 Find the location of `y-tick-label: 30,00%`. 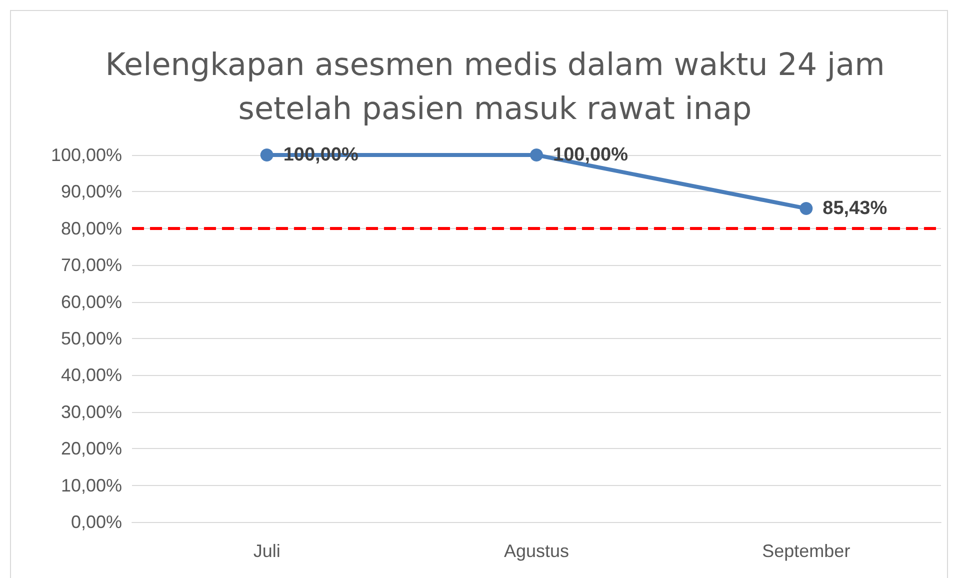

y-tick-label: 30,00% is located at coordinates (91, 412).